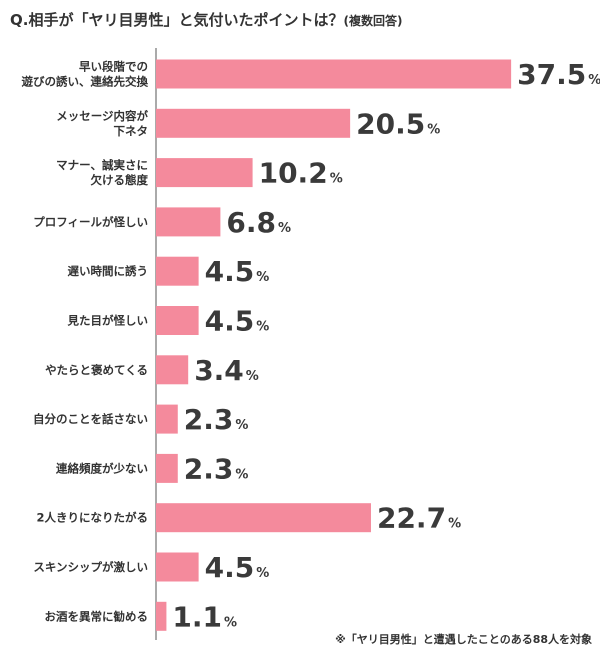 Image resolution: width=600 pixels, height=660 pixels. Describe the element at coordinates (90, 567) in the screenshot. I see `category-label: スキンシップが激しい` at that location.